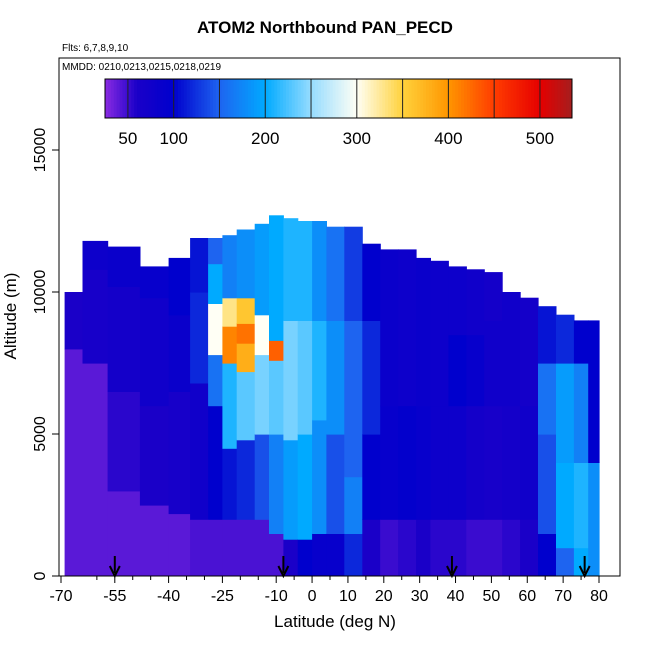 The height and width of the screenshot is (650, 650). I want to click on x-tick-label: -70, so click(60, 596).